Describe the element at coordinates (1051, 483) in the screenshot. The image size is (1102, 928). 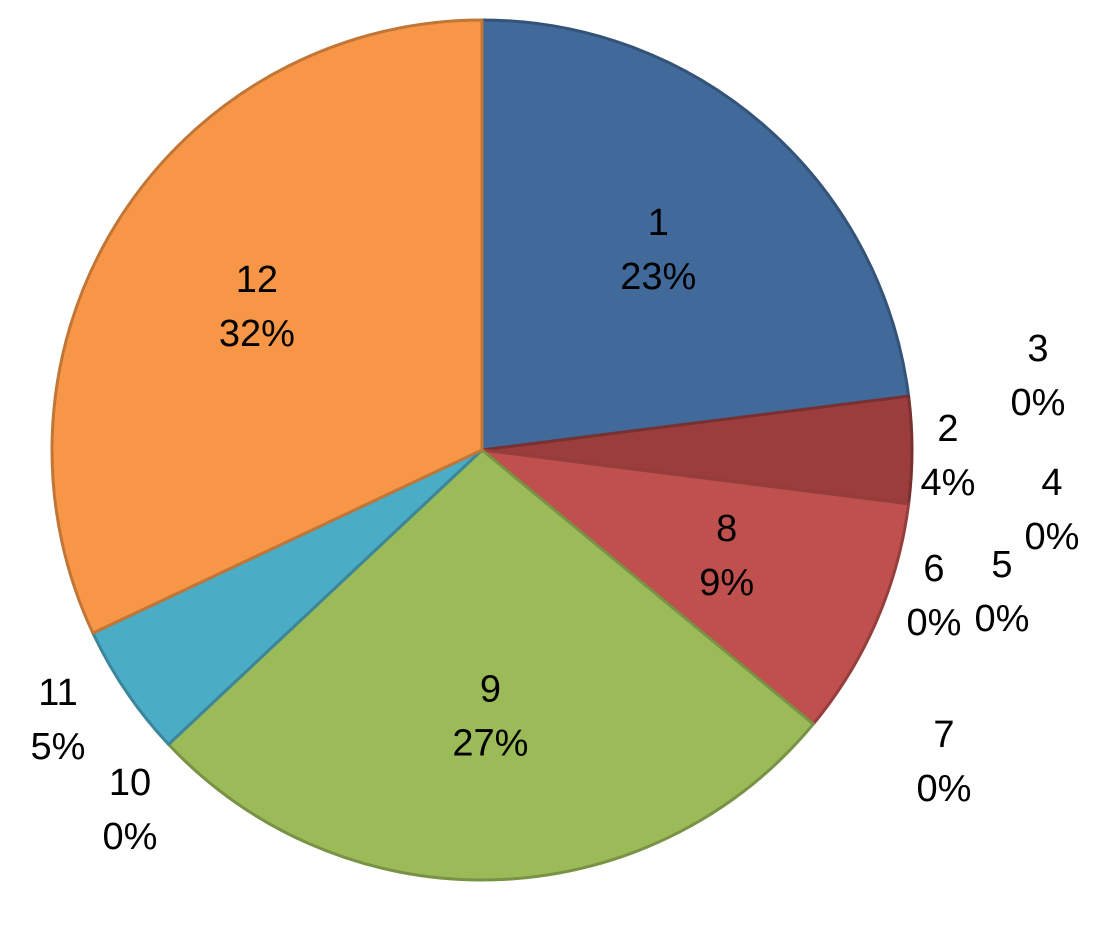
I see `slice-category-label-4: 4` at that location.